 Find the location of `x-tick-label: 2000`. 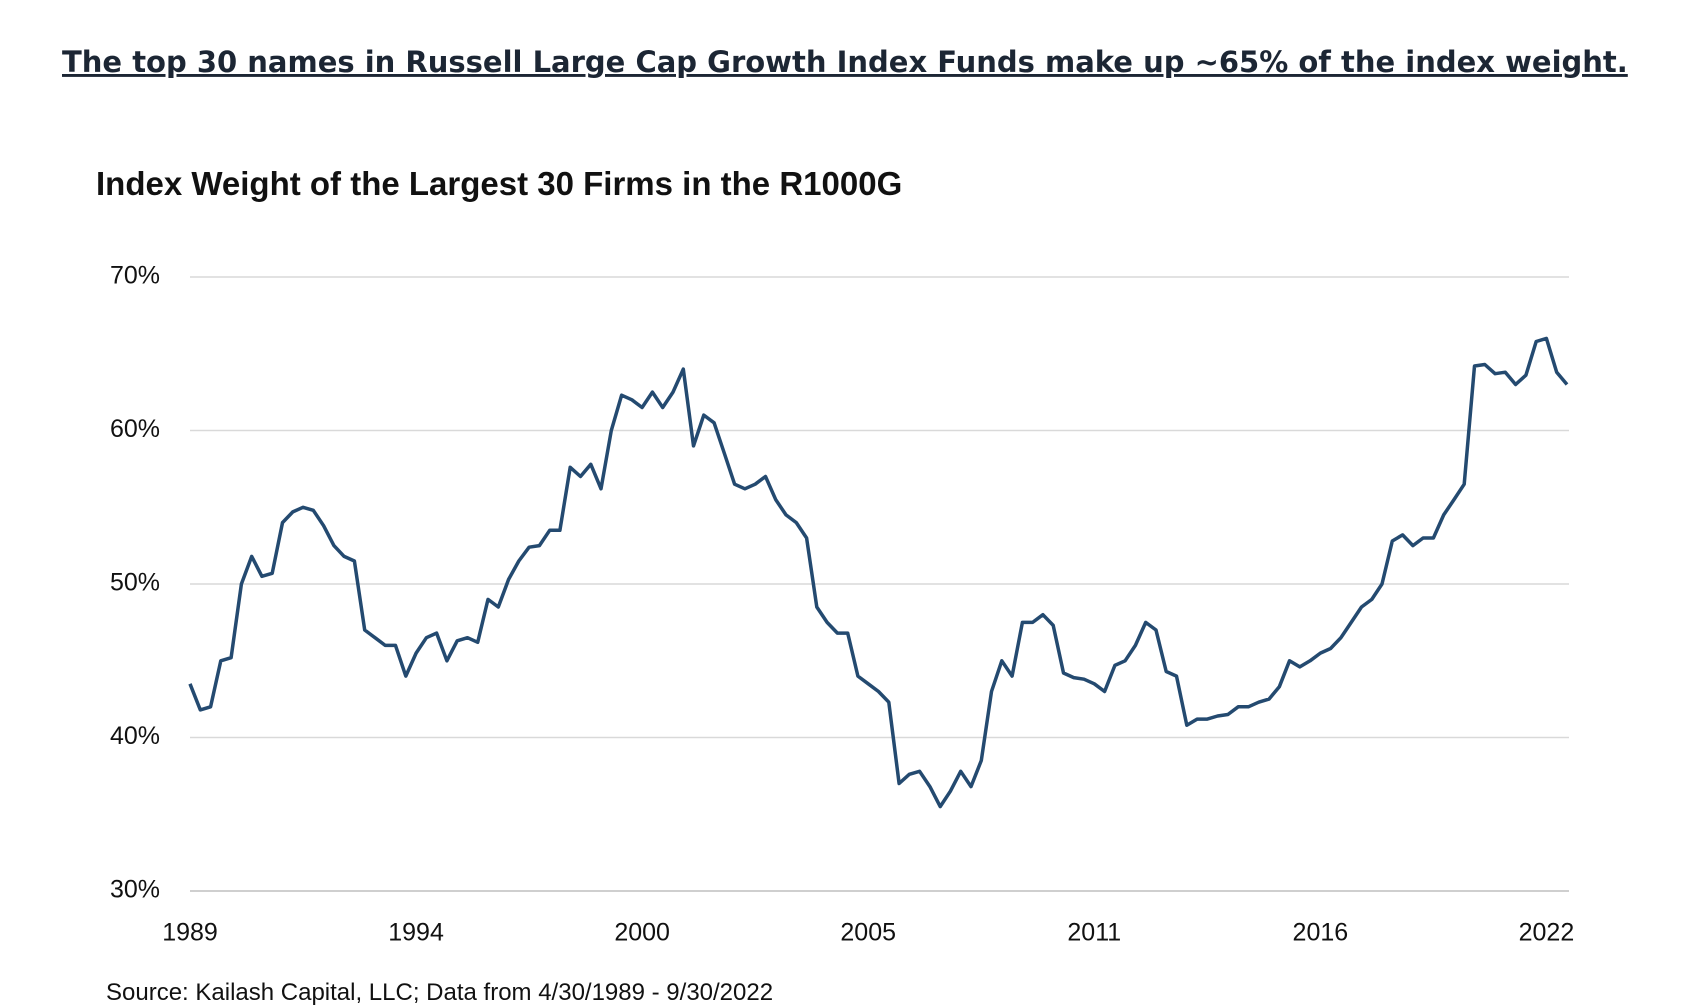

x-tick-label: 2000 is located at coordinates (642, 933).